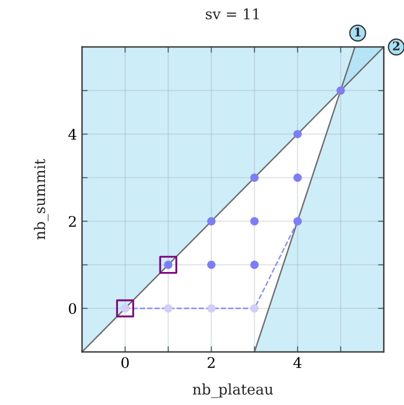  Describe the element at coordinates (41, 199) in the screenshot. I see `y-axis-title: nb_summit` at that location.